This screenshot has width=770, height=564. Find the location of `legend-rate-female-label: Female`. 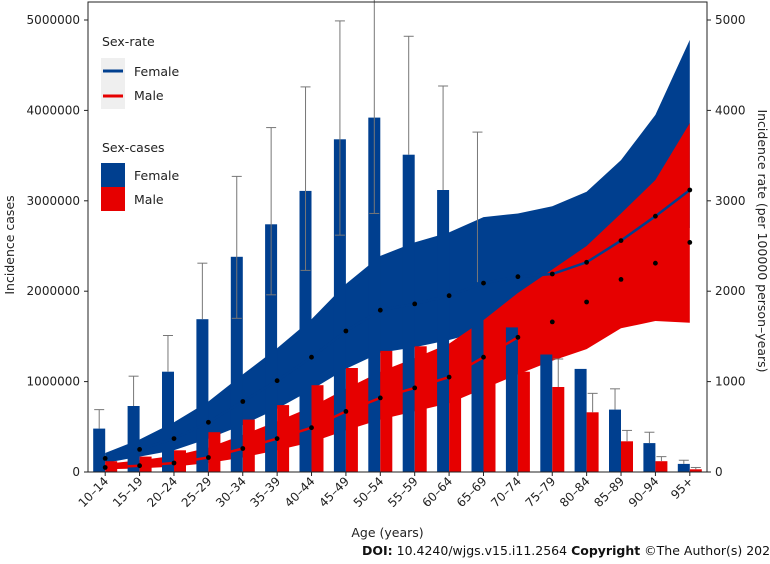

legend-rate-female-label: Female is located at coordinates (157, 71).